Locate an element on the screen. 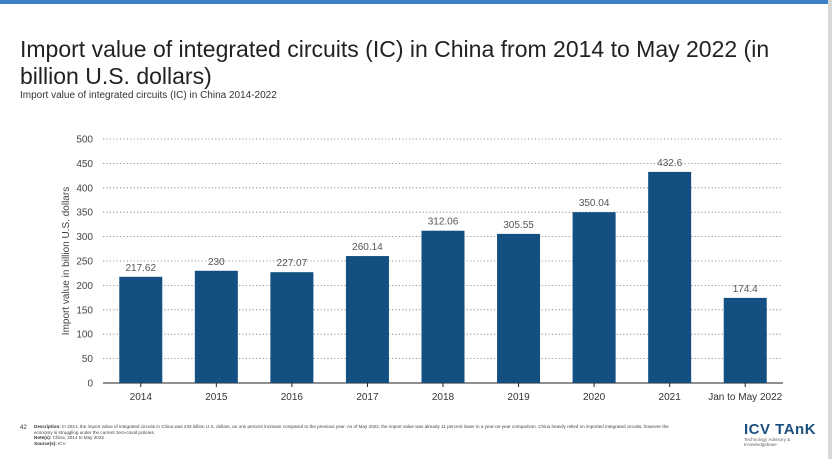 The width and height of the screenshot is (832, 459). y-tick-label: 200 is located at coordinates (84, 286).